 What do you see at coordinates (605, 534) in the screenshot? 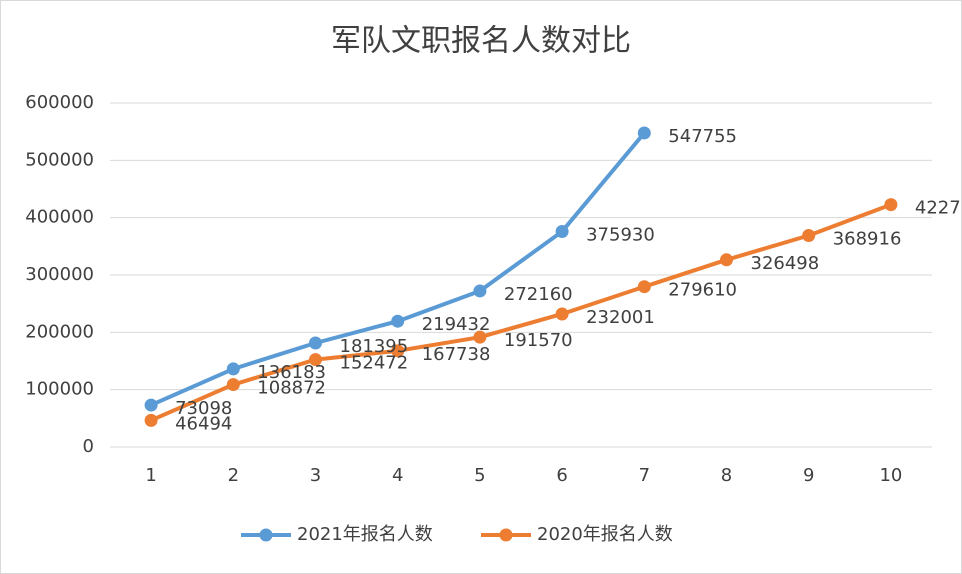
I see `legend-label: 2020年报名人数` at bounding box center [605, 534].